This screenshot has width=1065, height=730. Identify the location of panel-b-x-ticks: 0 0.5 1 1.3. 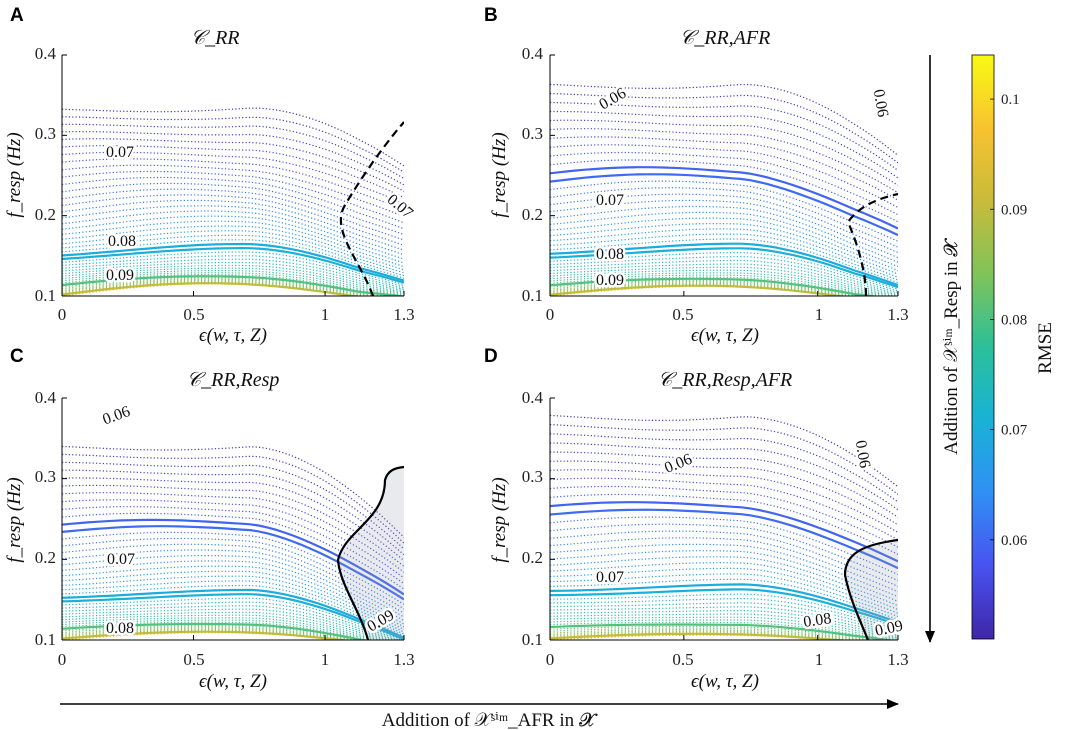
(727, 314).